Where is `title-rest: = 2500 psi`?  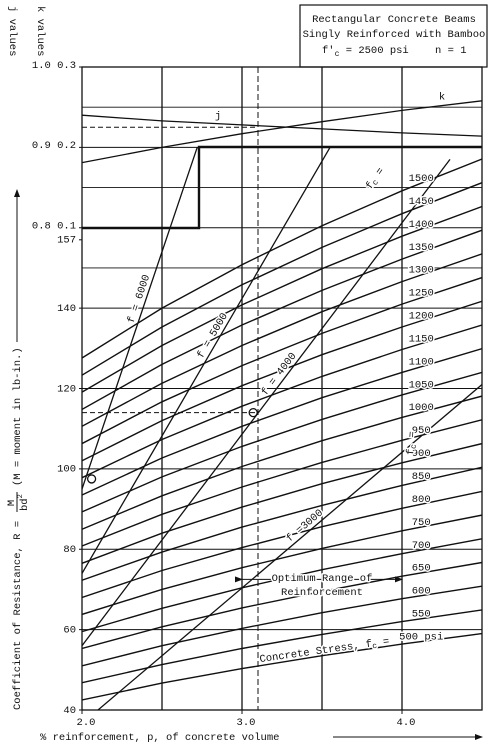 title-rest: = 2500 psi is located at coordinates (373, 51).